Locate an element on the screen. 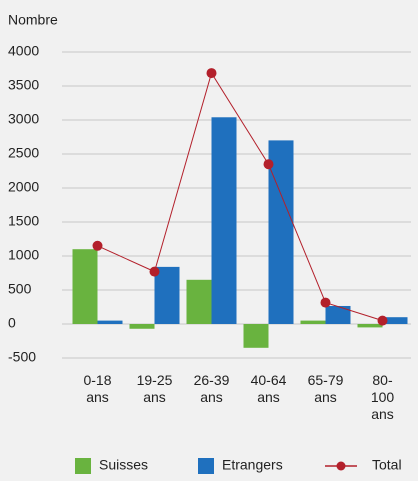  legend-label: Suisses is located at coordinates (123, 465).